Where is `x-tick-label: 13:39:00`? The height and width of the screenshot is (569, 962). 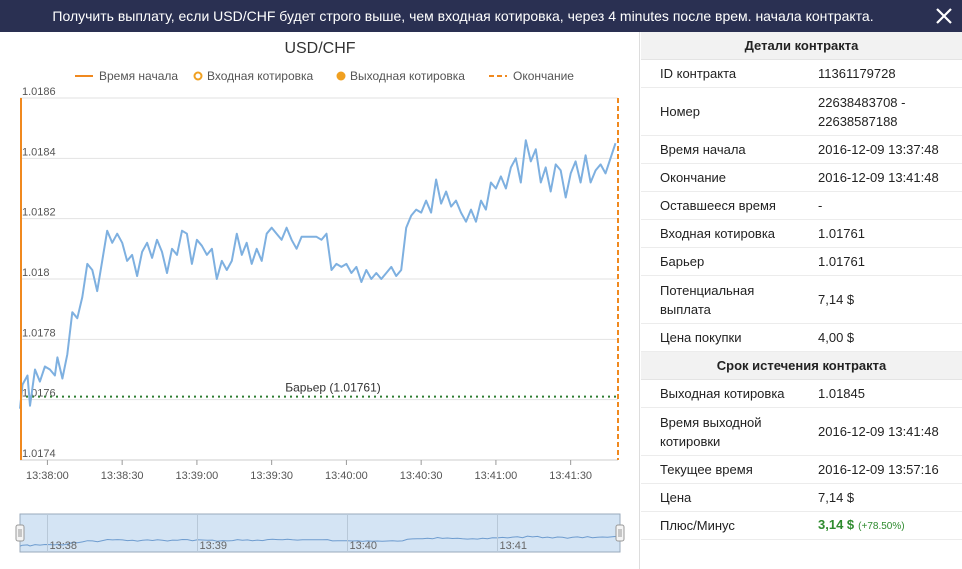
x-tick-label: 13:39:00 is located at coordinates (196, 476).